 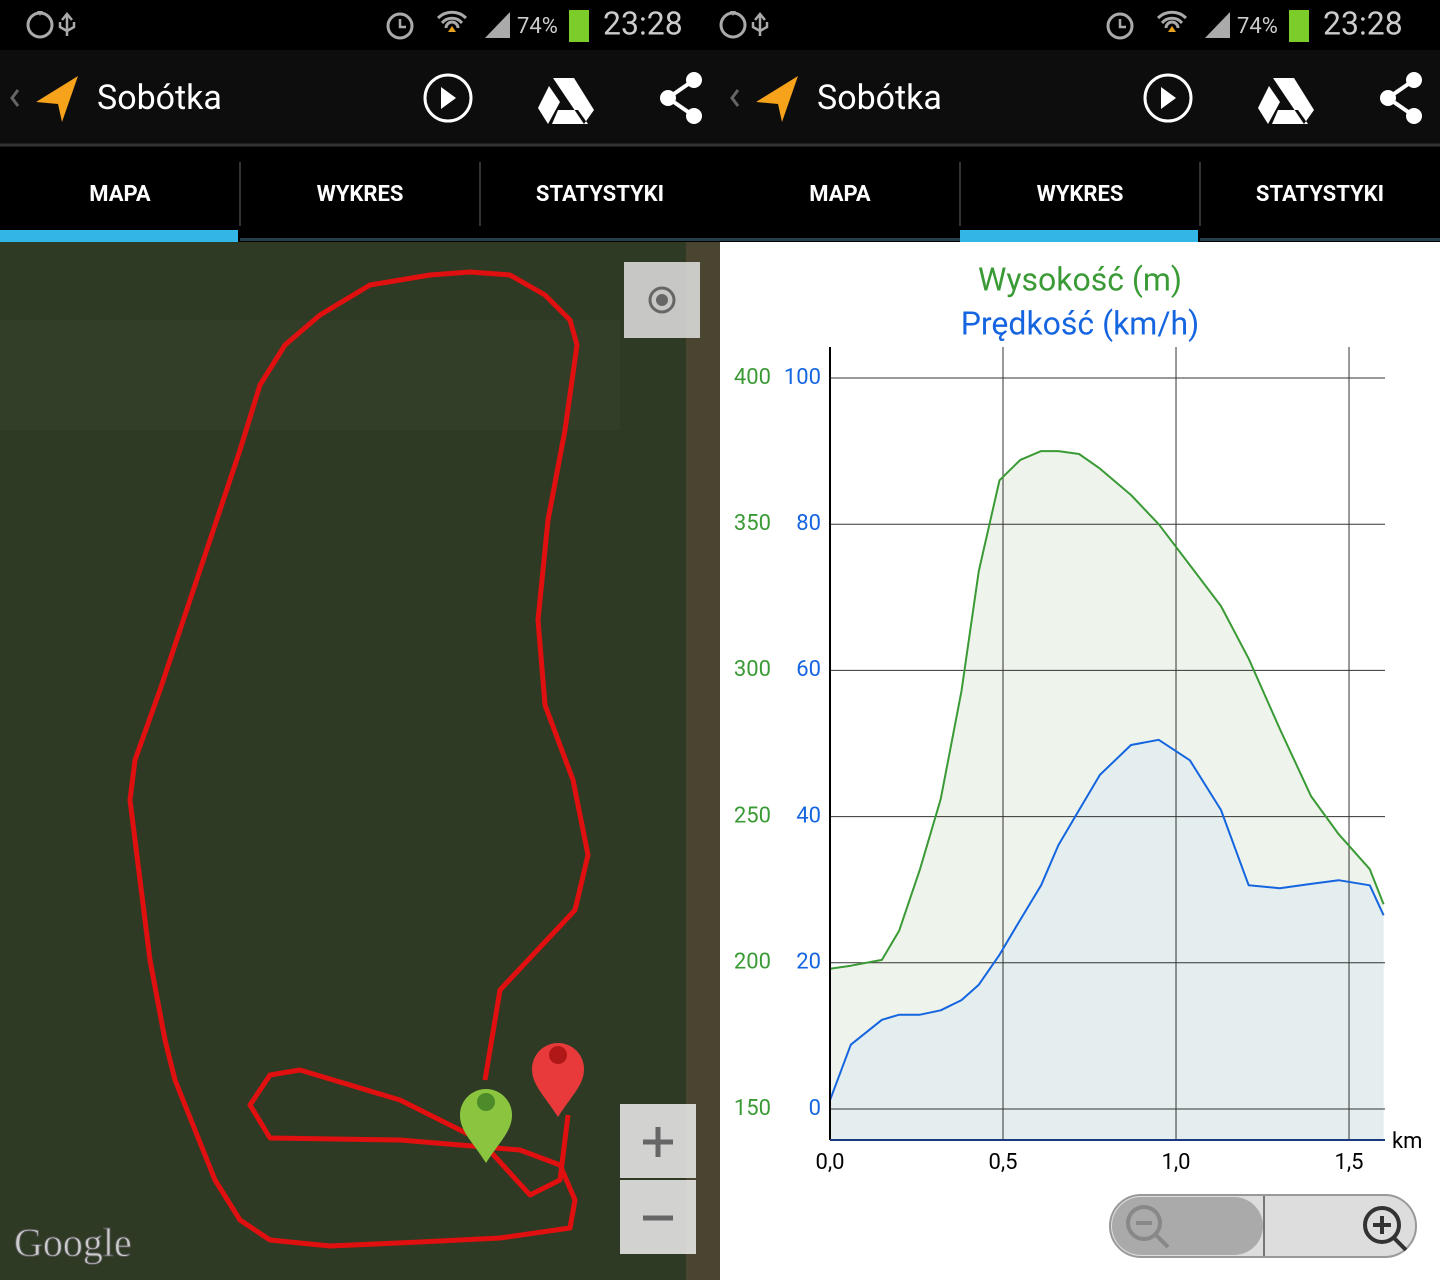 I want to click on y2-tick-label: 100, so click(x=802, y=377).